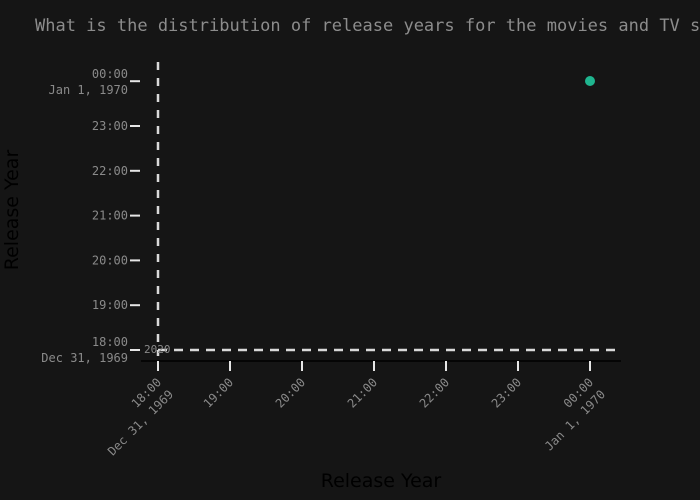 This screenshot has height=500, width=700. I want to click on data-point, so click(590, 81).